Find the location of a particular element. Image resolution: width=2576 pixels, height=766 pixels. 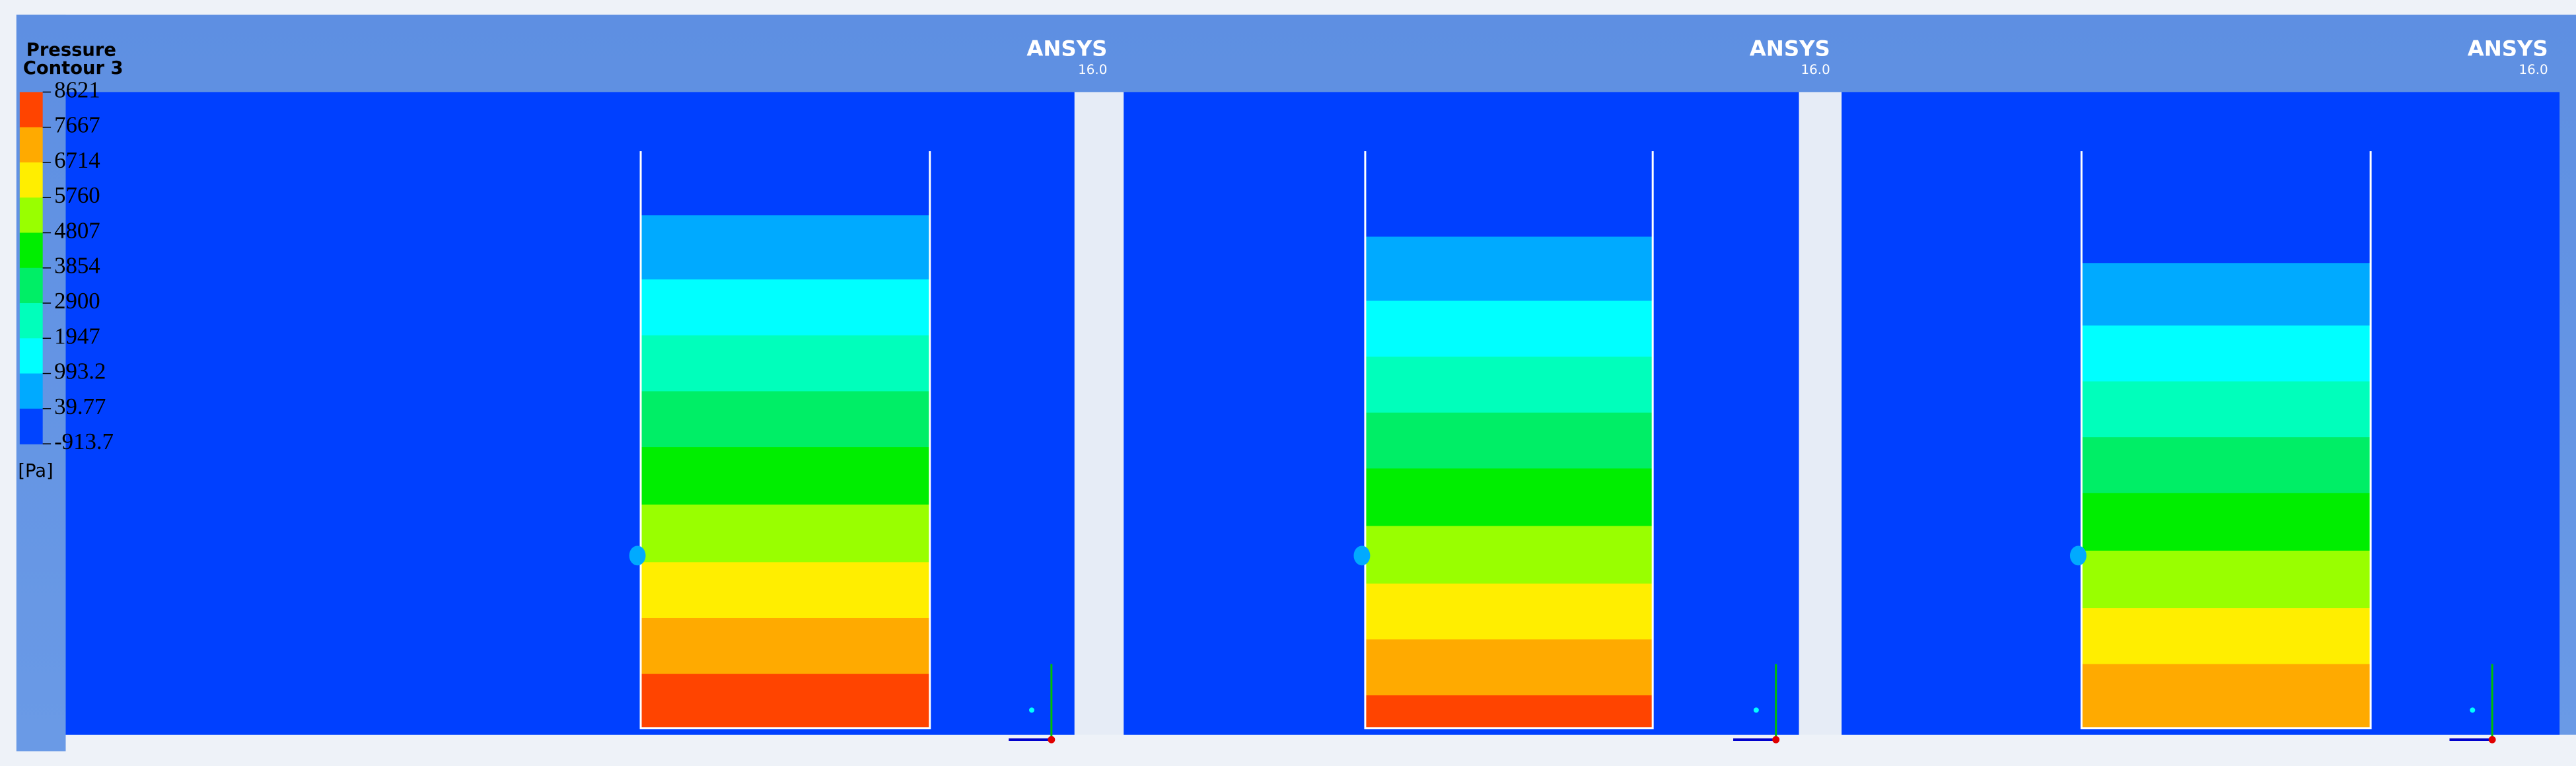

brands: ANSYS 16.0 ANSYS 16.0 ANSYS 16.0 is located at coordinates (1787, 56).